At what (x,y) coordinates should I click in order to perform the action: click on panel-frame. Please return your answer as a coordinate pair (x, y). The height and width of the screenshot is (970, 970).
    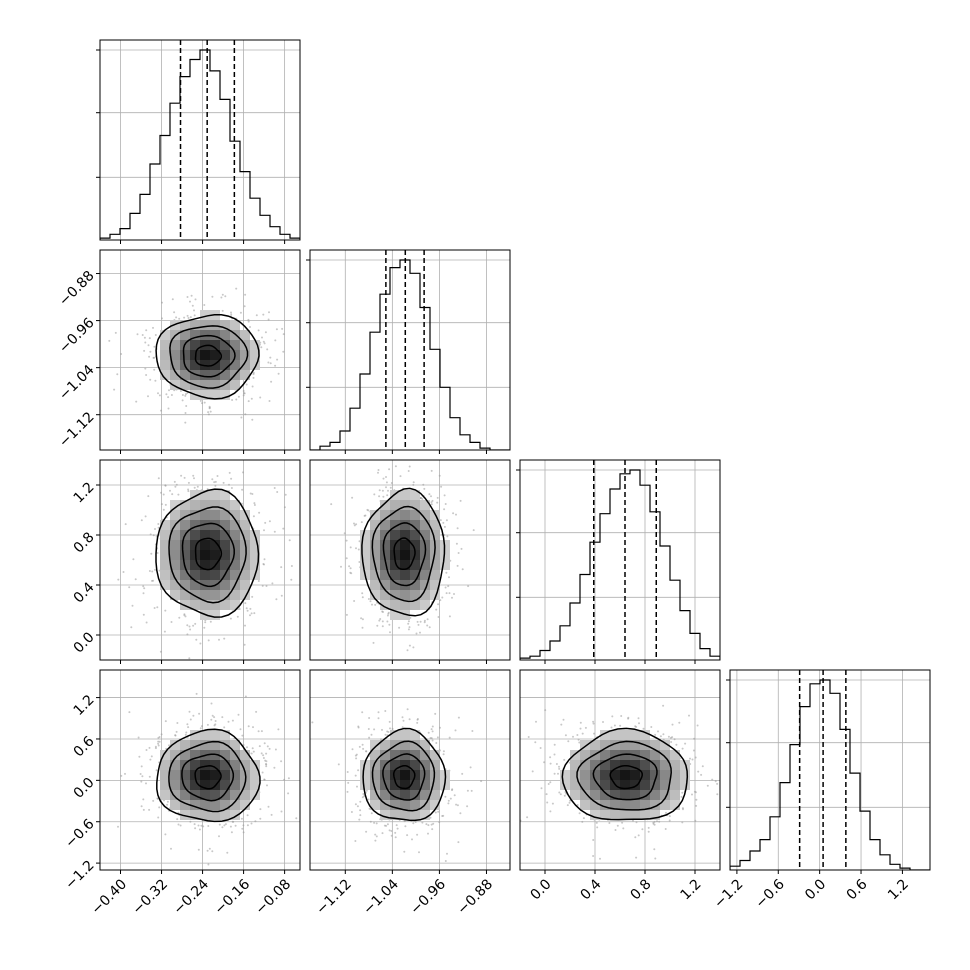
    Looking at the image, I should click on (200, 140).